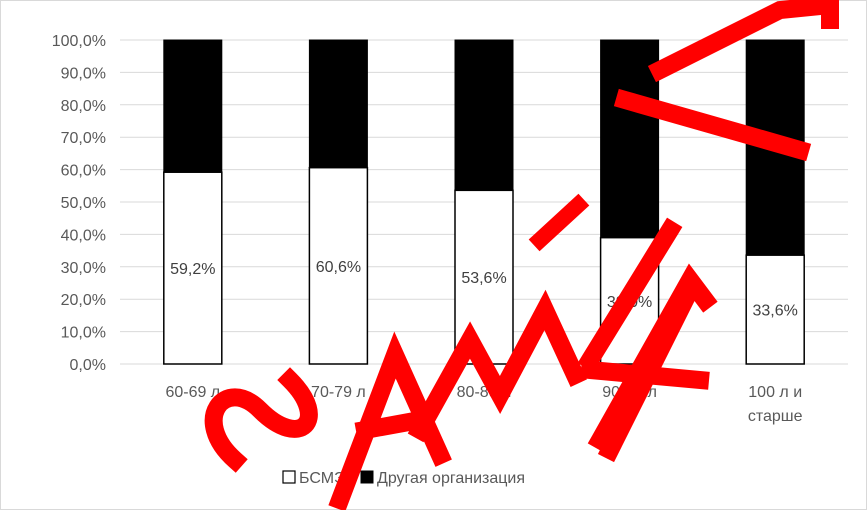  Describe the element at coordinates (83, 171) in the screenshot. I see `y-tick-label: 60,0%` at that location.